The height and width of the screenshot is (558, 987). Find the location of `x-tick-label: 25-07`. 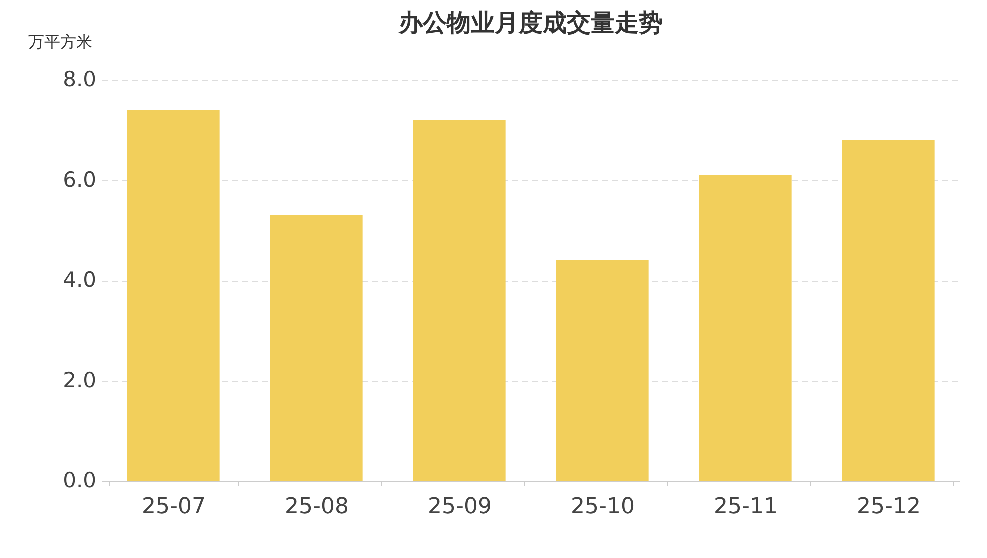

x-tick-label: 25-07 is located at coordinates (174, 507).